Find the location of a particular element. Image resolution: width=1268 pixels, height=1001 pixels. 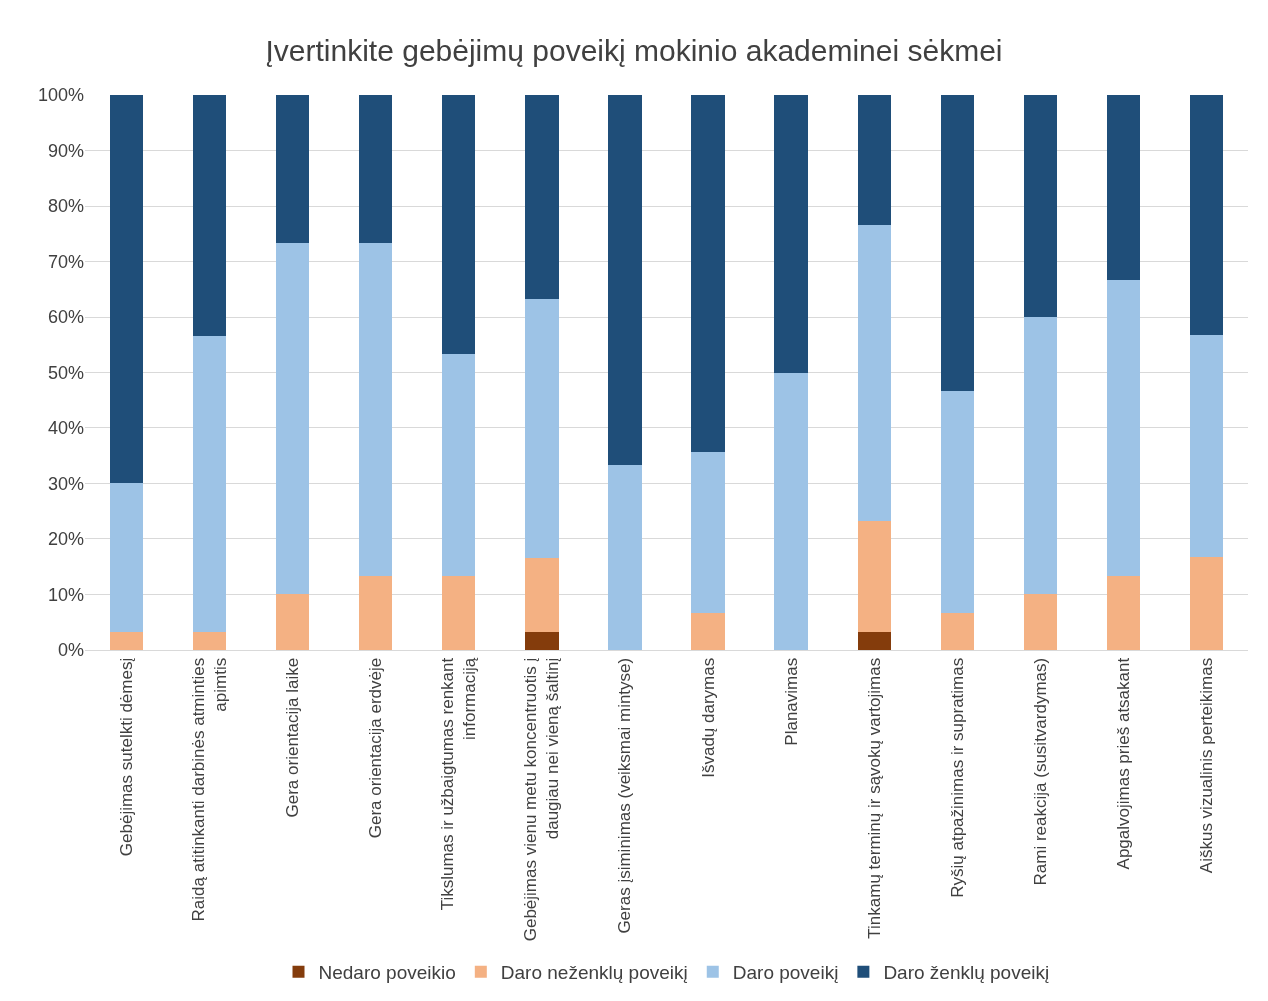

legend-label: Nedaro poveikio is located at coordinates (387, 973).